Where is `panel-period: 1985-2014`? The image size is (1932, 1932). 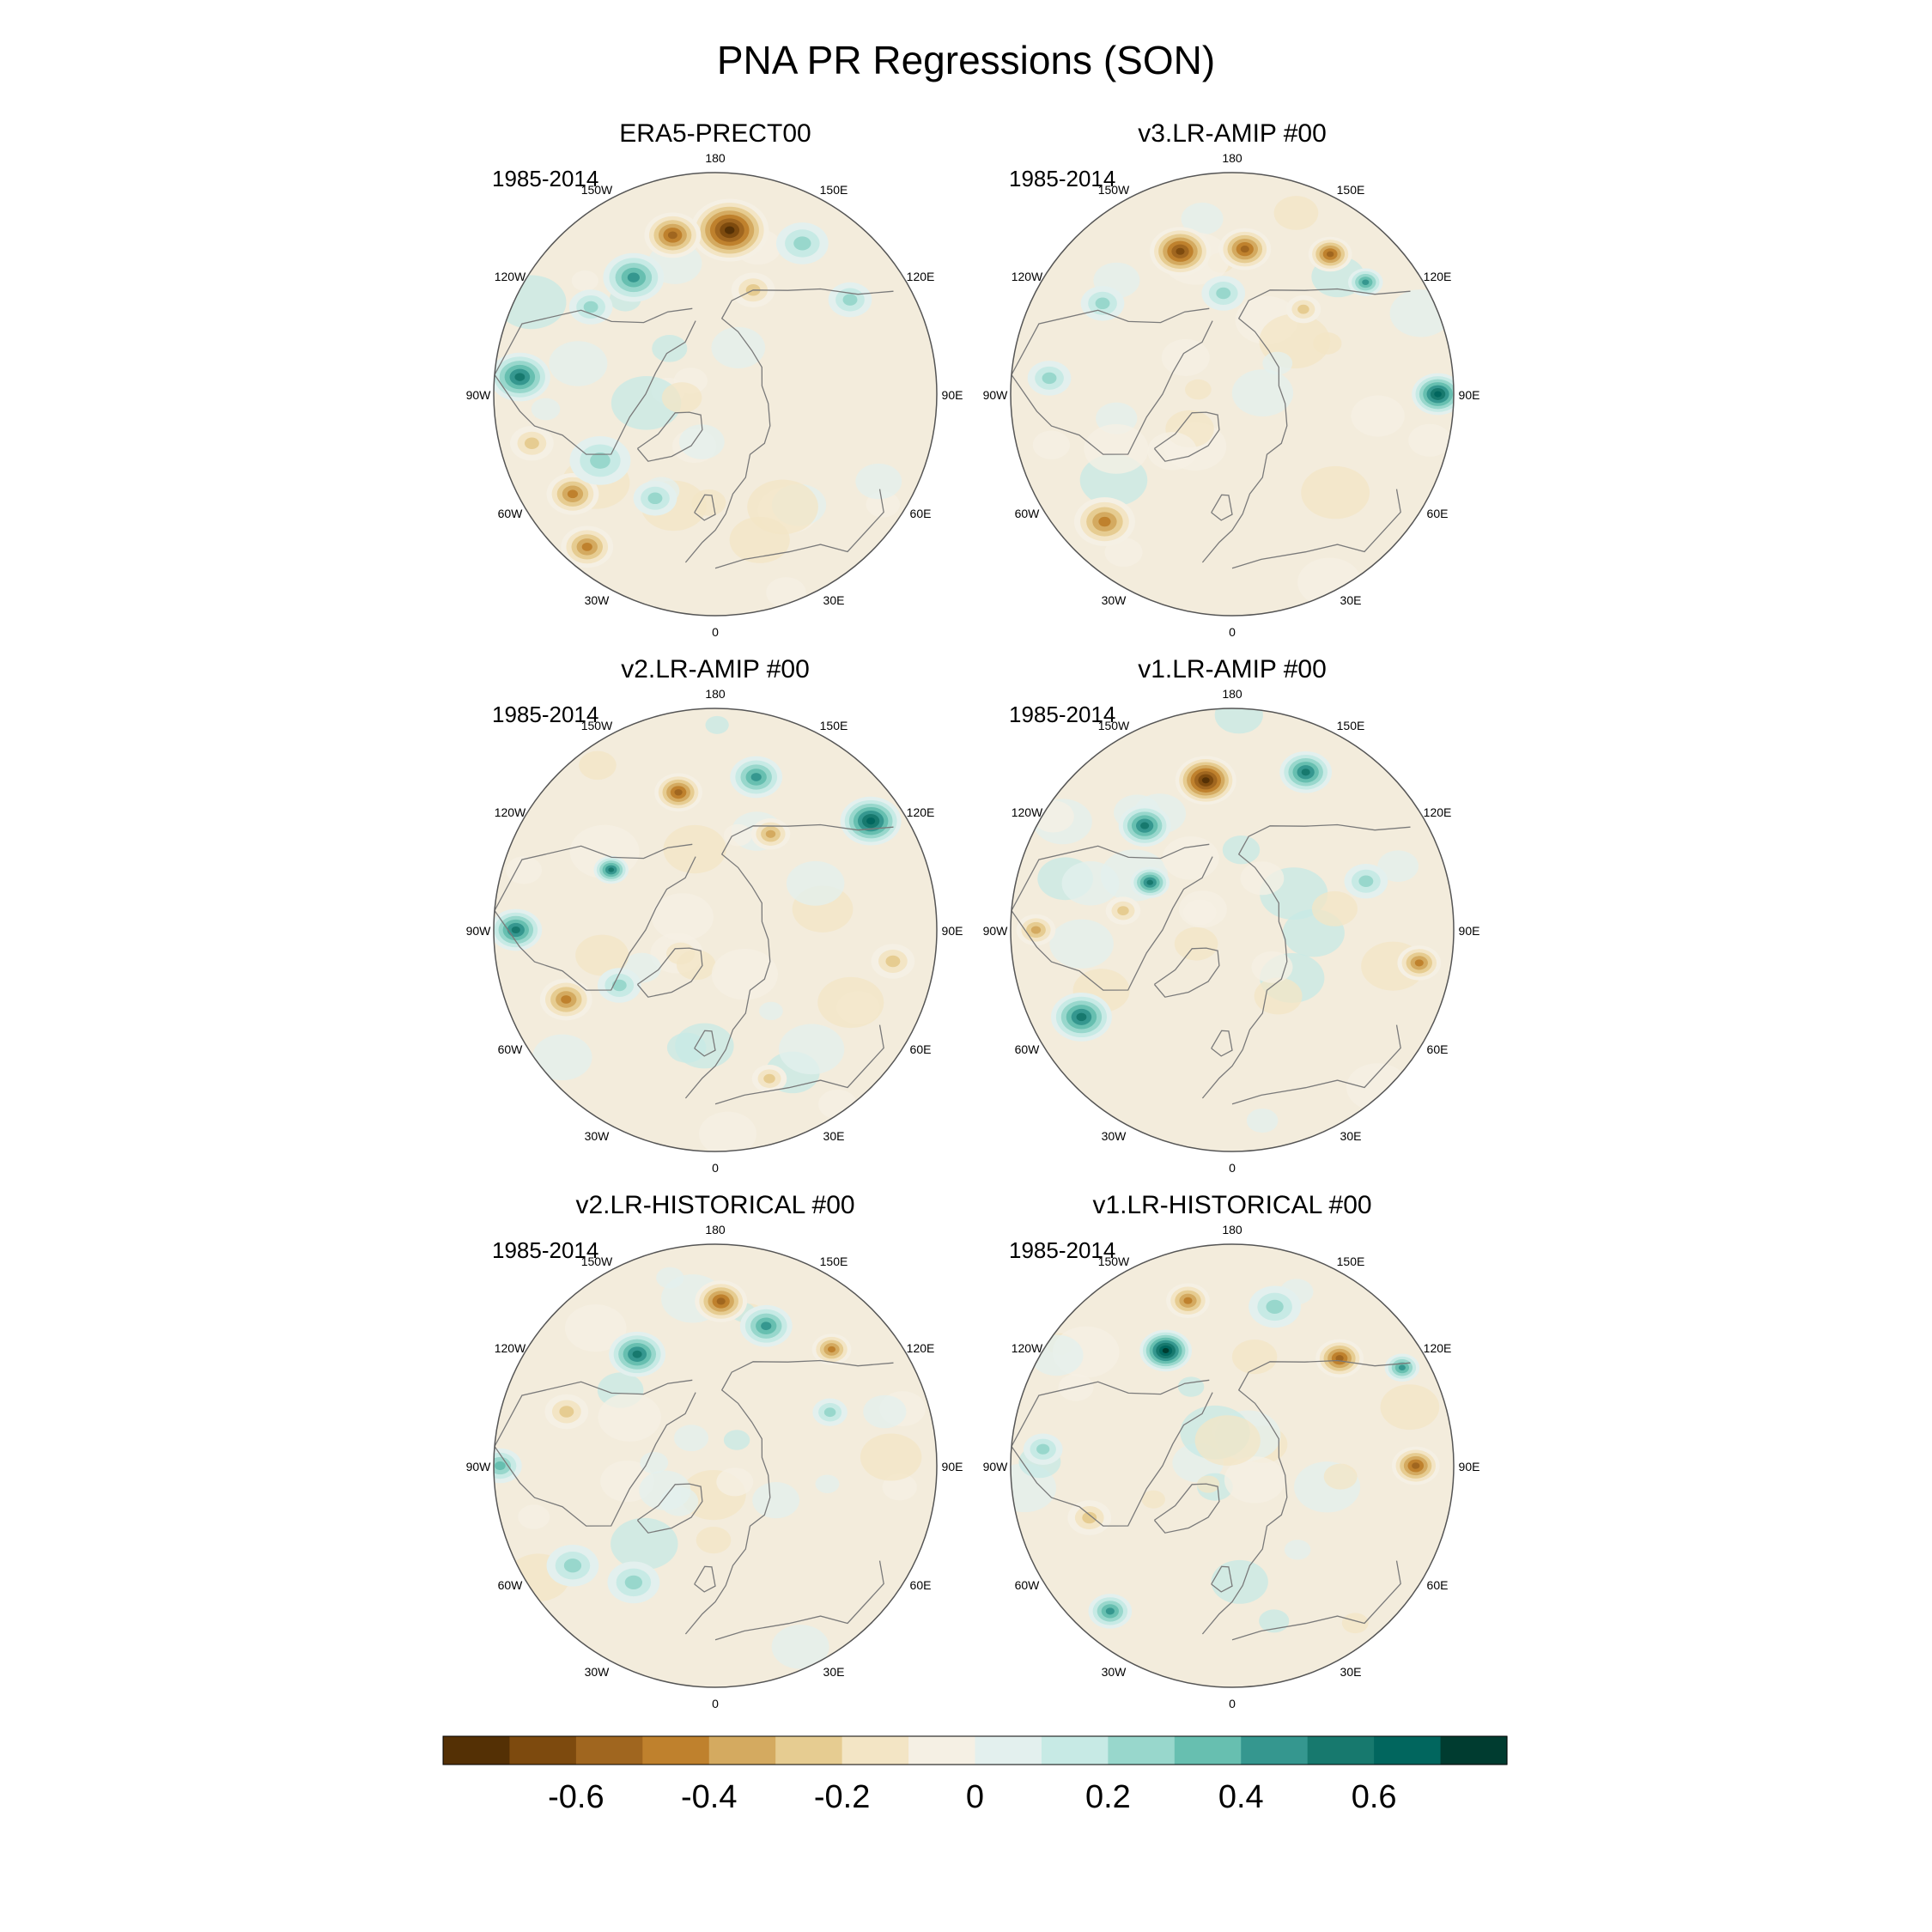
panel-period: 1985-2014 is located at coordinates (1062, 178).